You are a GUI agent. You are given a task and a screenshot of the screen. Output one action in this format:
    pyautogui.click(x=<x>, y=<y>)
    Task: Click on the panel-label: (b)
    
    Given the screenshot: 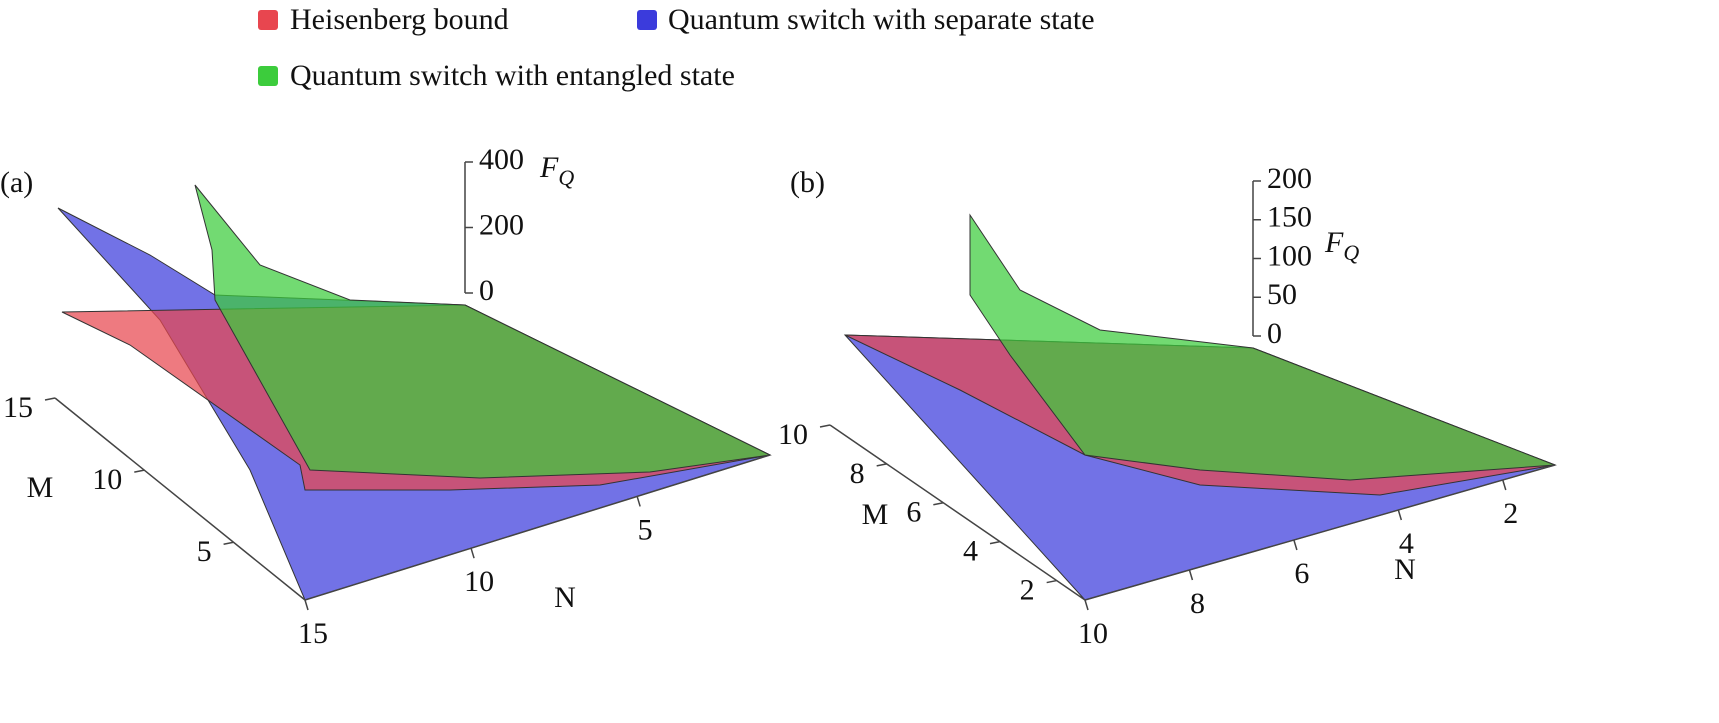 What is the action you would take?
    pyautogui.click(x=807, y=182)
    